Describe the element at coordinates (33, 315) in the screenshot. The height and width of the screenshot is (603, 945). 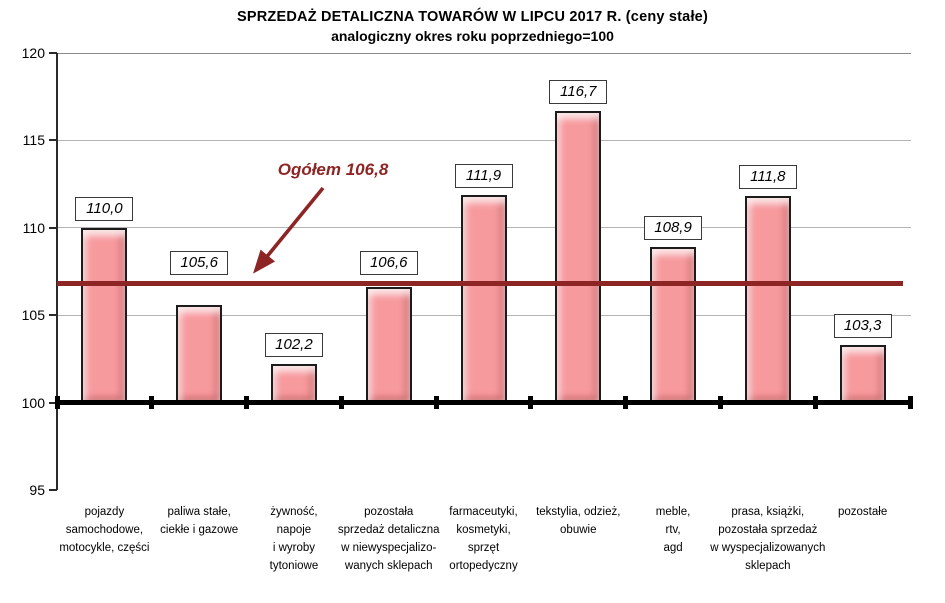
I see `y-axis-label-105: 105` at that location.